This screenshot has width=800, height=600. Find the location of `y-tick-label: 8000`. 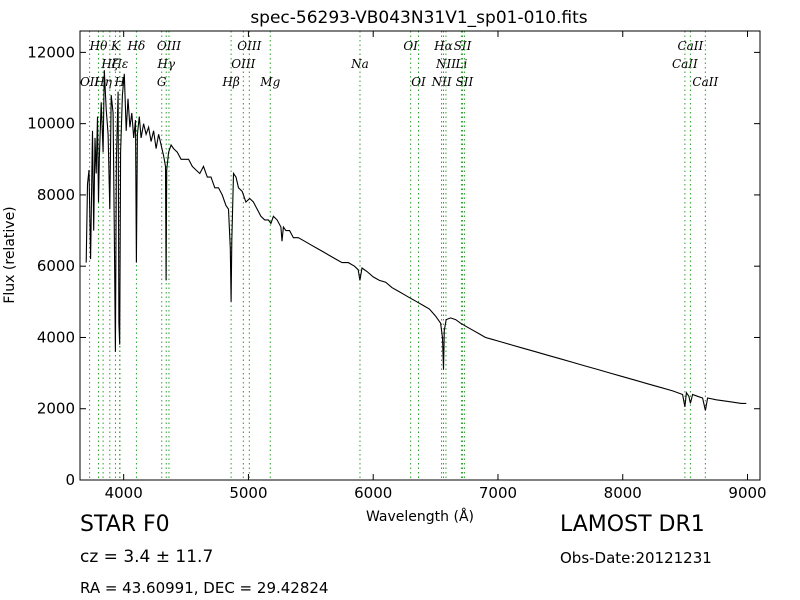

y-tick-label: 8000 is located at coordinates (56, 195).